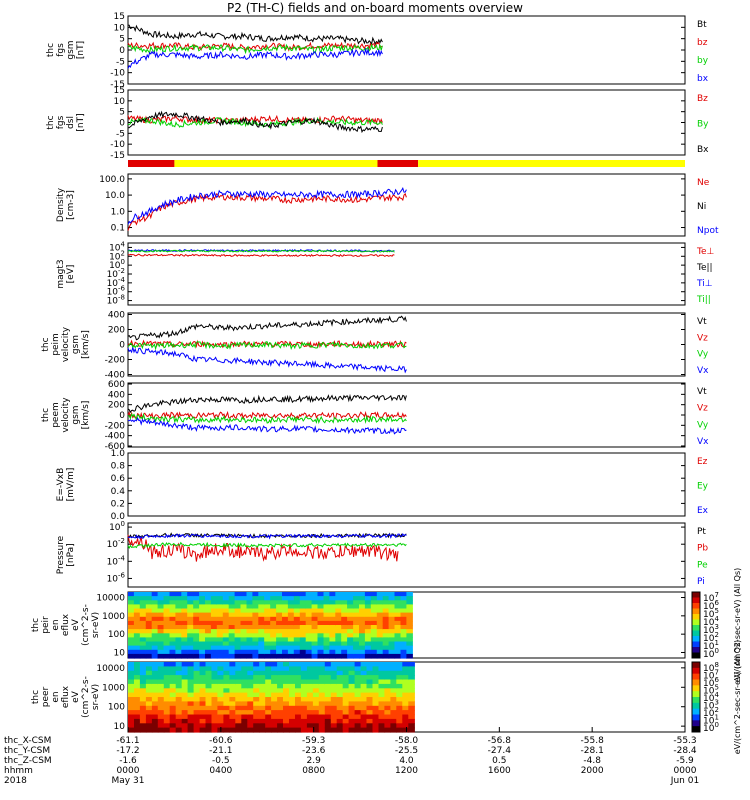  I want to click on series-line-Te⊥, so click(261, 255).